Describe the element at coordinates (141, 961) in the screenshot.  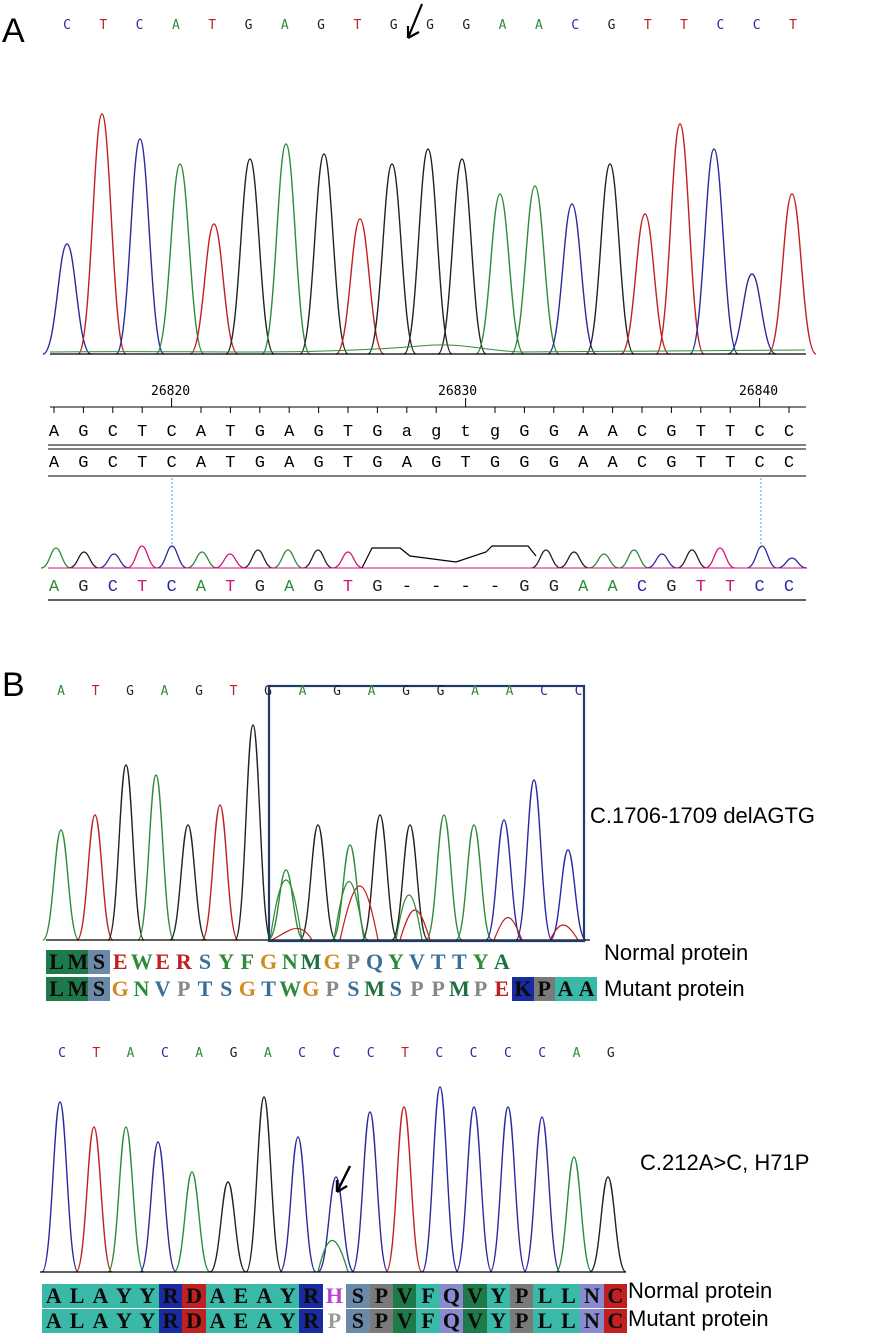
I see `trace1-normal-aa-4: W` at that location.